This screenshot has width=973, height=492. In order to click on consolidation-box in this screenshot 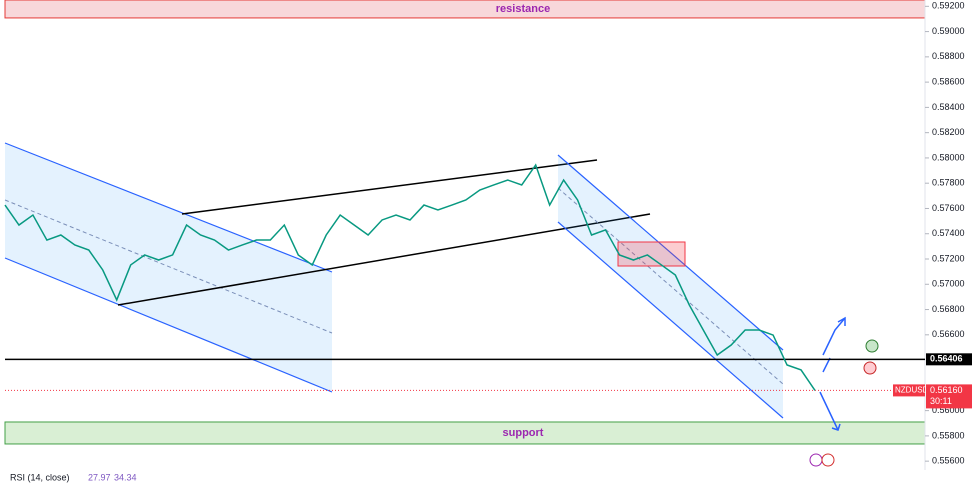, I will do `click(651, 254)`.